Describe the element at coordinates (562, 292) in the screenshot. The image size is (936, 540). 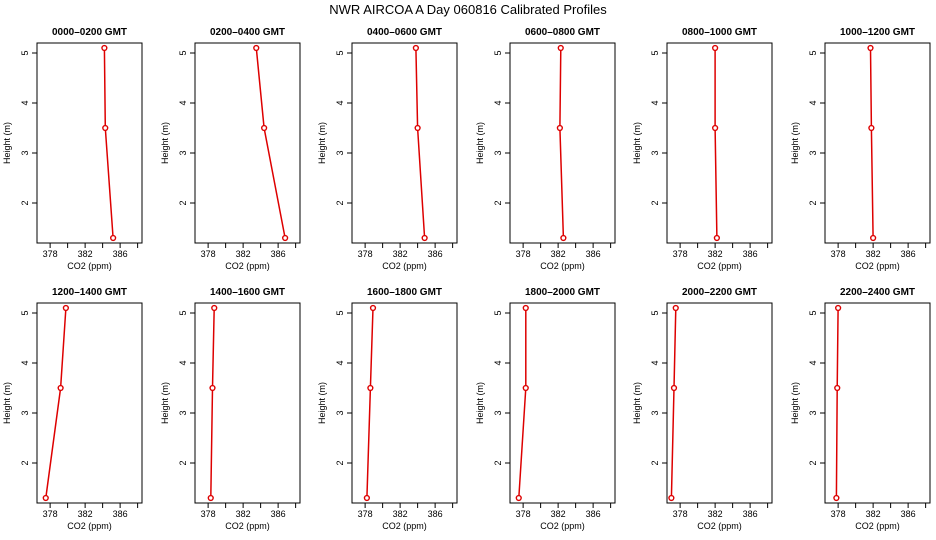
I see `panel-title: 1800–2000 GMT` at that location.